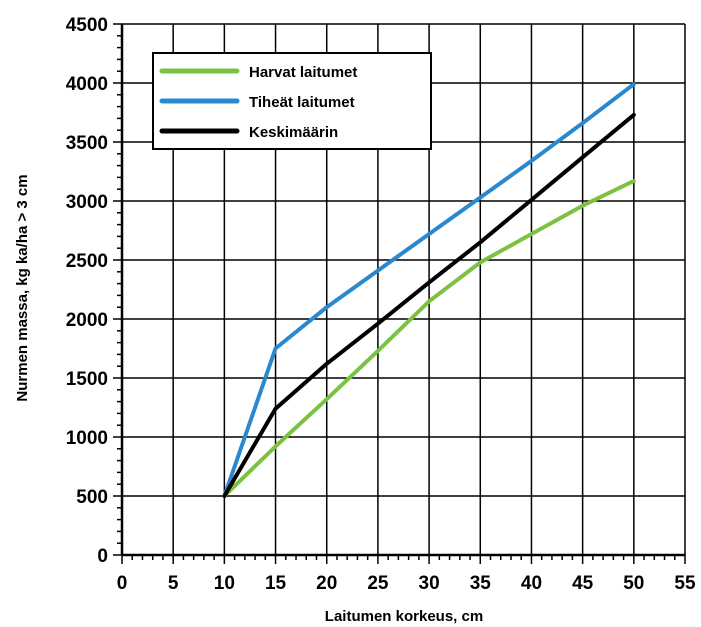 The width and height of the screenshot is (701, 627). Describe the element at coordinates (87, 202) in the screenshot. I see `y-tick-label: 3000` at that location.